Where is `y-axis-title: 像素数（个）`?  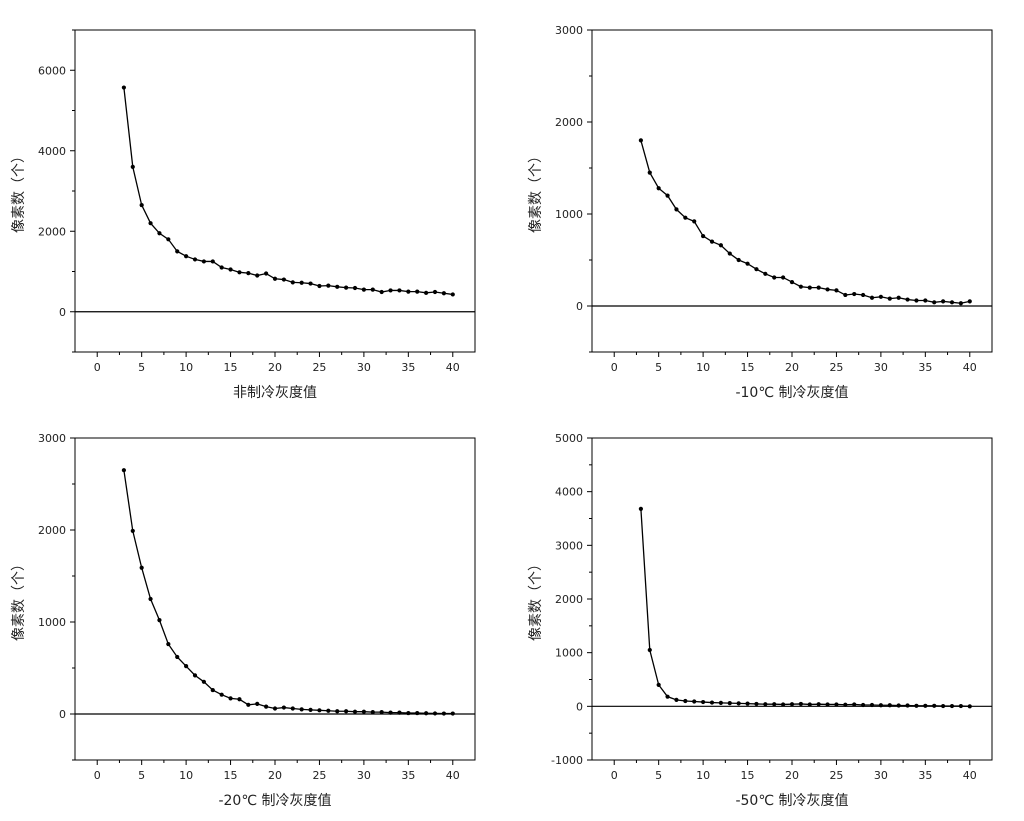
y-axis-title: 像素数（个） is located at coordinates (19, 599).